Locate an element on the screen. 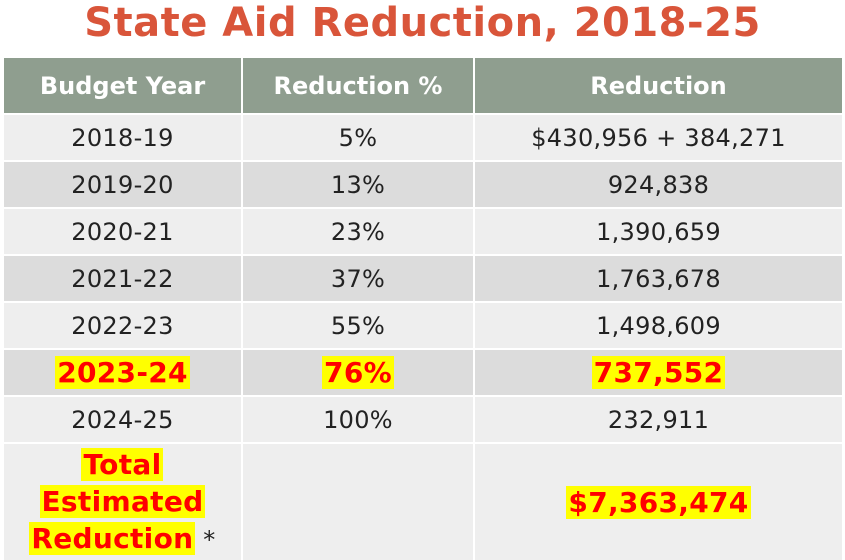 Image resolution: width=845 pixels, height=560 pixels. total-label-cell: Total Estimated Reduction * is located at coordinates (123, 501).